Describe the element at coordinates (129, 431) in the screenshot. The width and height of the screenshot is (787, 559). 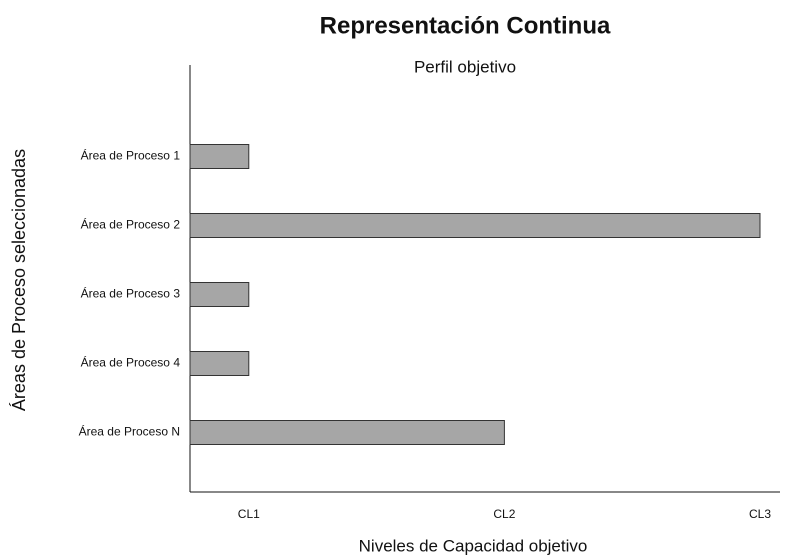
I see `y-tick-label: Área de Proceso N` at that location.